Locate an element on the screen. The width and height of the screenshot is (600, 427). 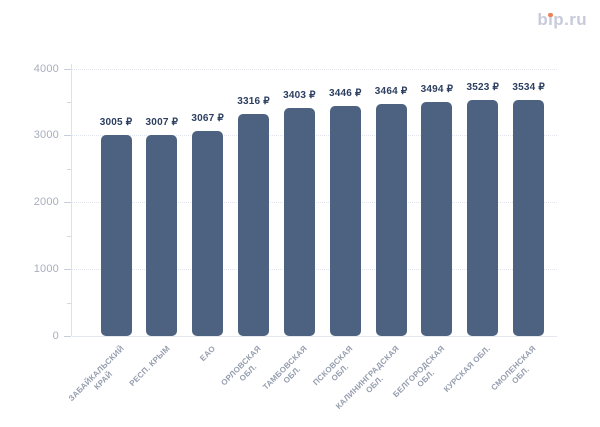
y-axis-line is located at coordinates (71, 200).